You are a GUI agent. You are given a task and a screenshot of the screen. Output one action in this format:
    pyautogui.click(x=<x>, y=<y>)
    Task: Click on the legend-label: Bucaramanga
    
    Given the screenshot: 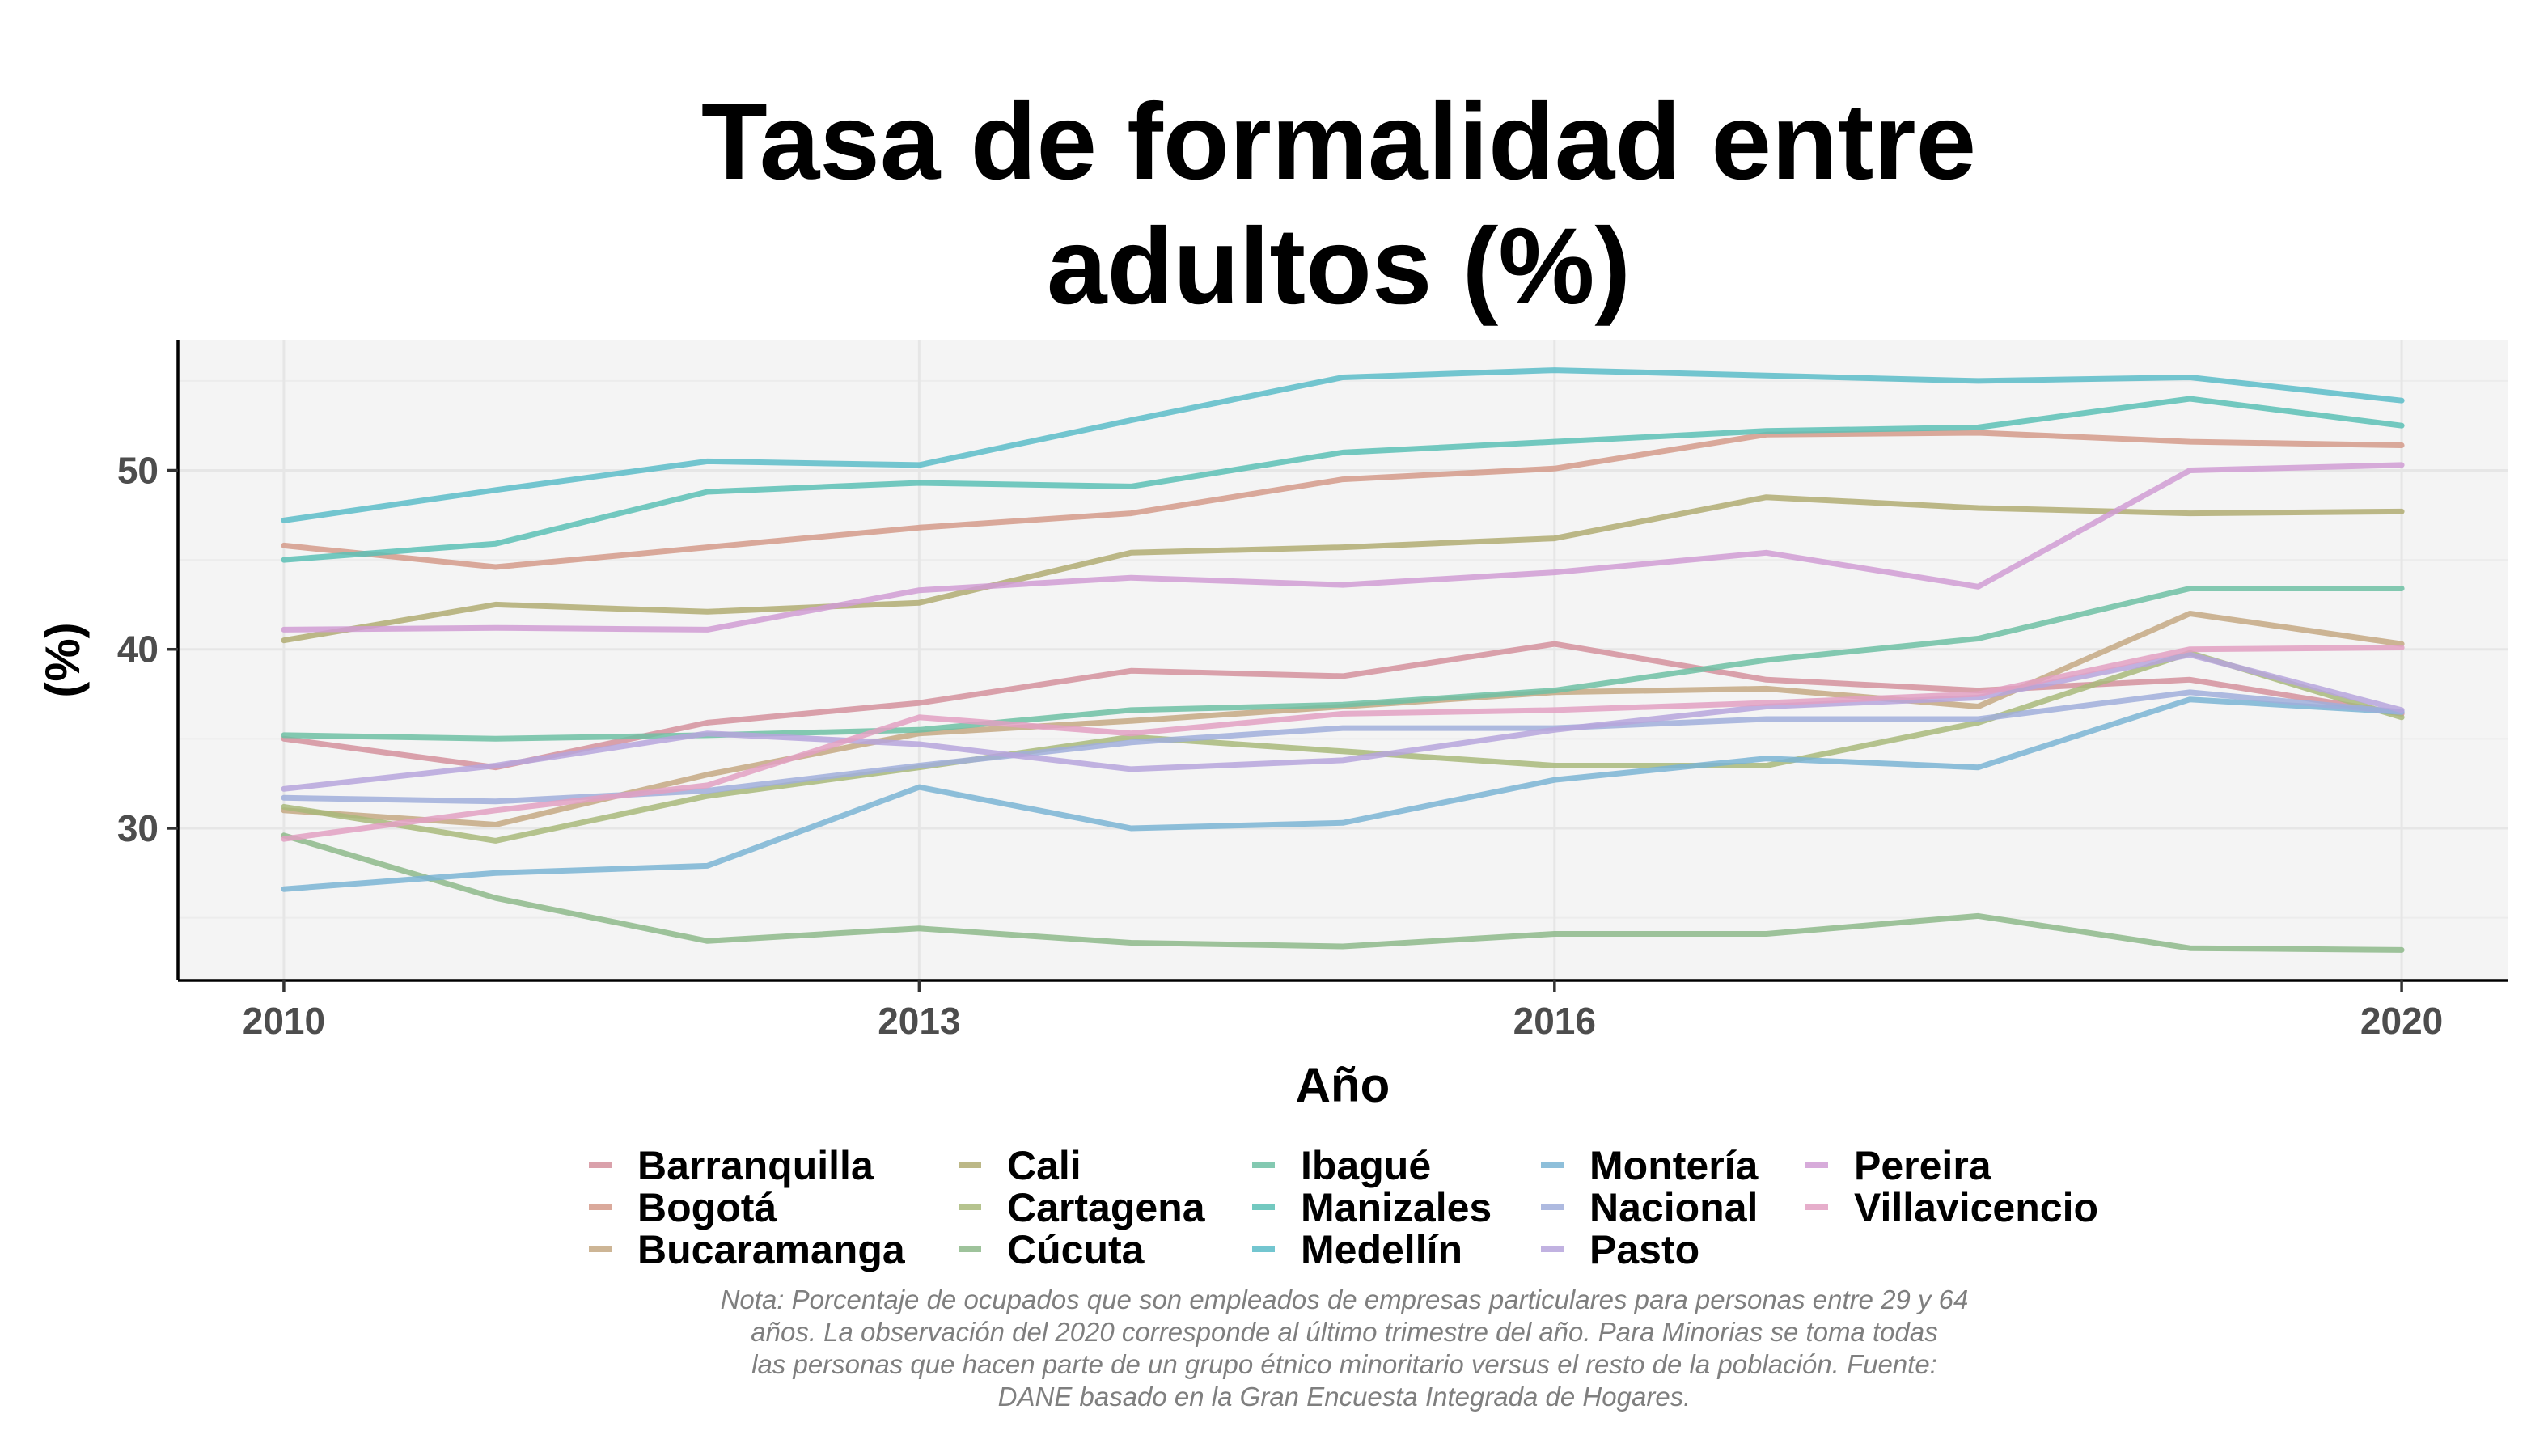 What is the action you would take?
    pyautogui.click(x=771, y=1249)
    